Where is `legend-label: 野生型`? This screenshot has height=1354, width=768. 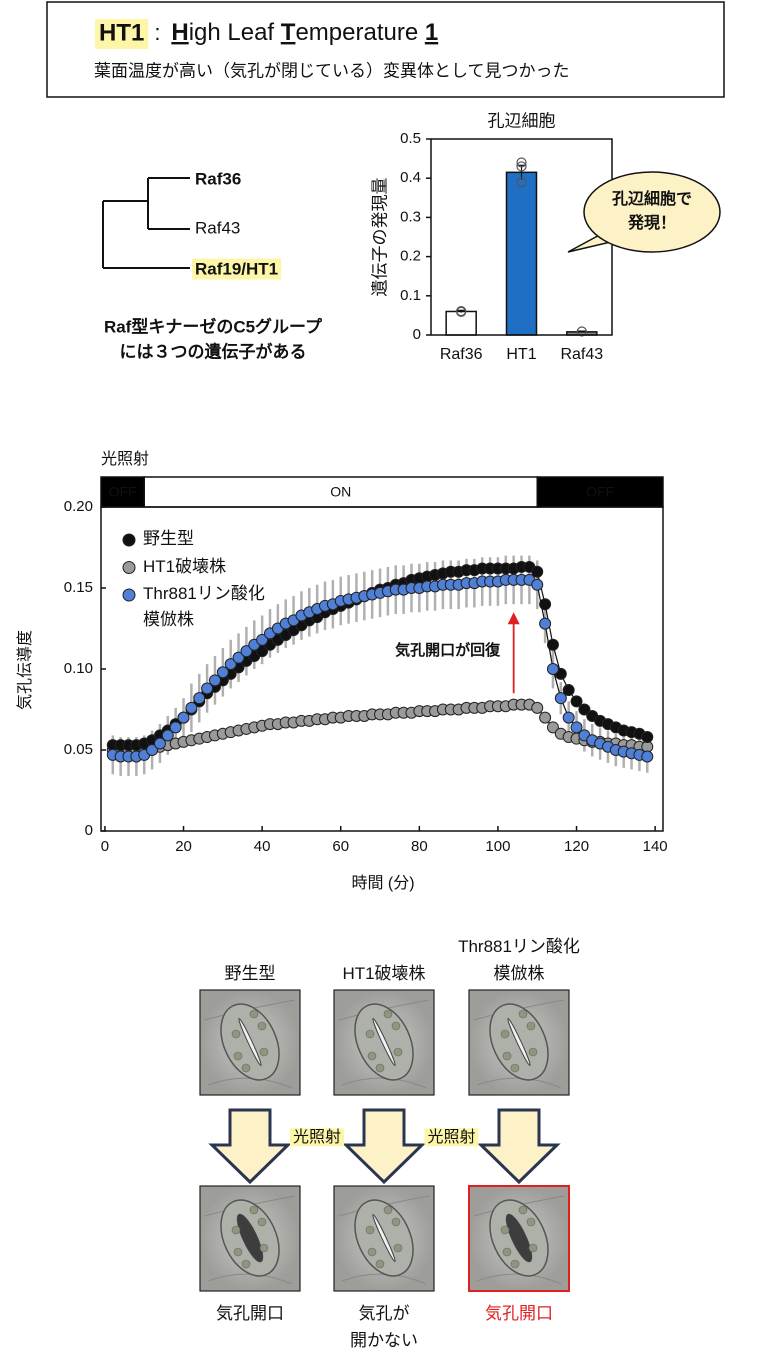
legend-label: 野生型 is located at coordinates (168, 538).